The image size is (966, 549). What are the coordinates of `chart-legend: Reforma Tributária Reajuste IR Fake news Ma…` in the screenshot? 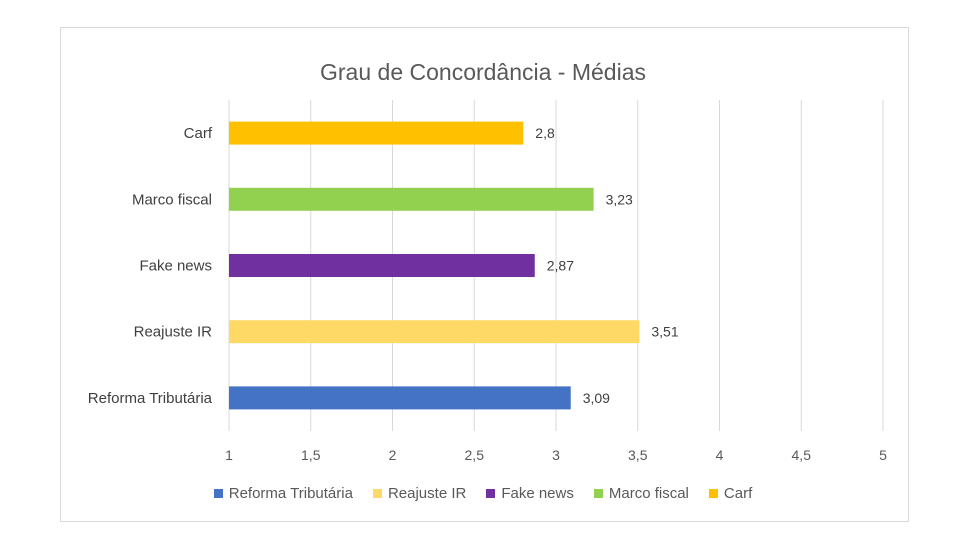 It's located at (483, 493).